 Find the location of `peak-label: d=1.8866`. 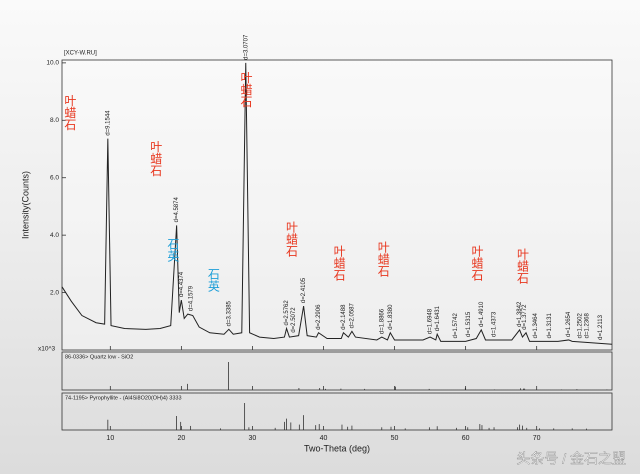

peak-label: d=1.8866 is located at coordinates (382, 321).